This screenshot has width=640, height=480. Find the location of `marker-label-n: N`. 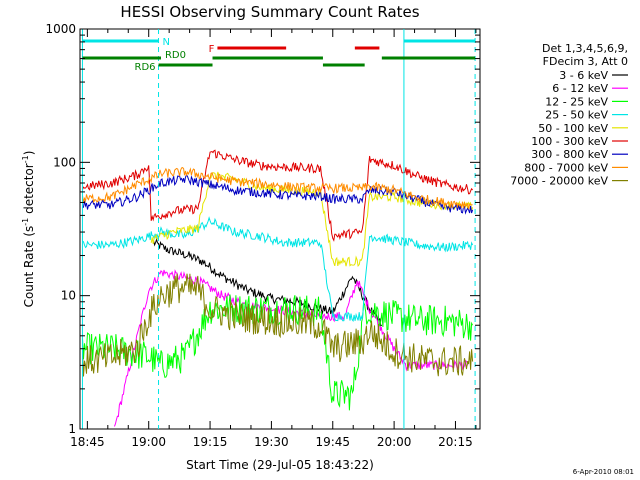

marker-label-n: N is located at coordinates (166, 42).